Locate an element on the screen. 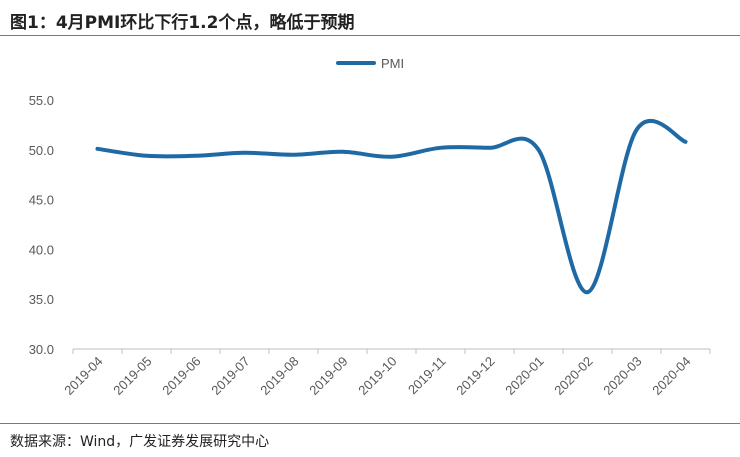 This screenshot has width=740, height=457. source-note: 数据来源：Wind，广发证券发展研究中心 is located at coordinates (140, 442).